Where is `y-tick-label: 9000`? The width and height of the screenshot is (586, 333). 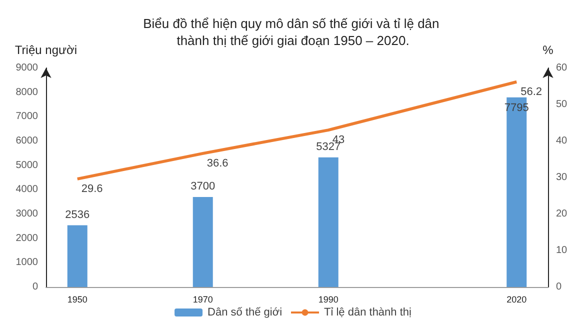
y-tick-label: 9000 is located at coordinates (27, 68).